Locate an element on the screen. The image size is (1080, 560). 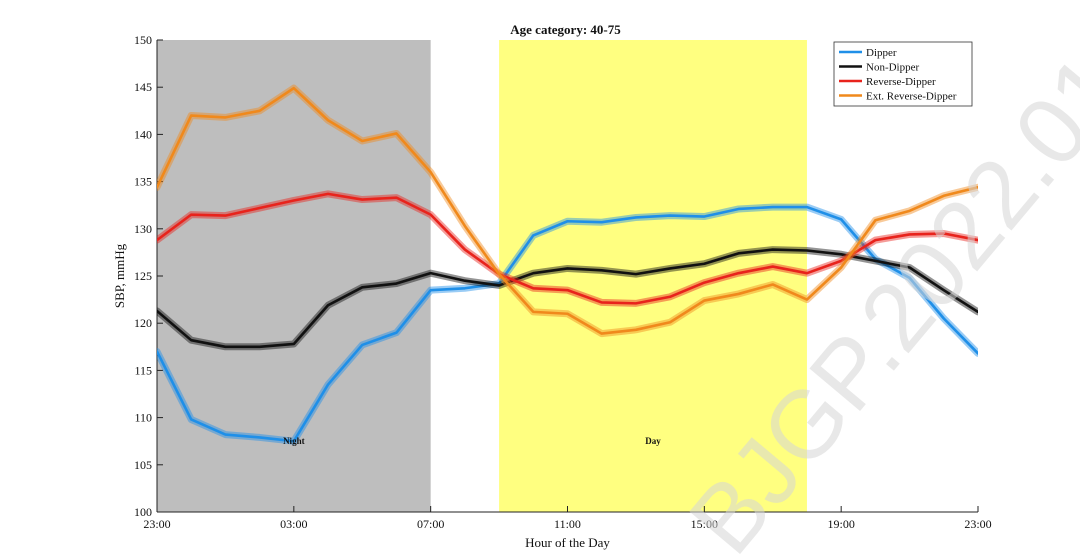
y-tick-label: 115 is located at coordinates (143, 370).